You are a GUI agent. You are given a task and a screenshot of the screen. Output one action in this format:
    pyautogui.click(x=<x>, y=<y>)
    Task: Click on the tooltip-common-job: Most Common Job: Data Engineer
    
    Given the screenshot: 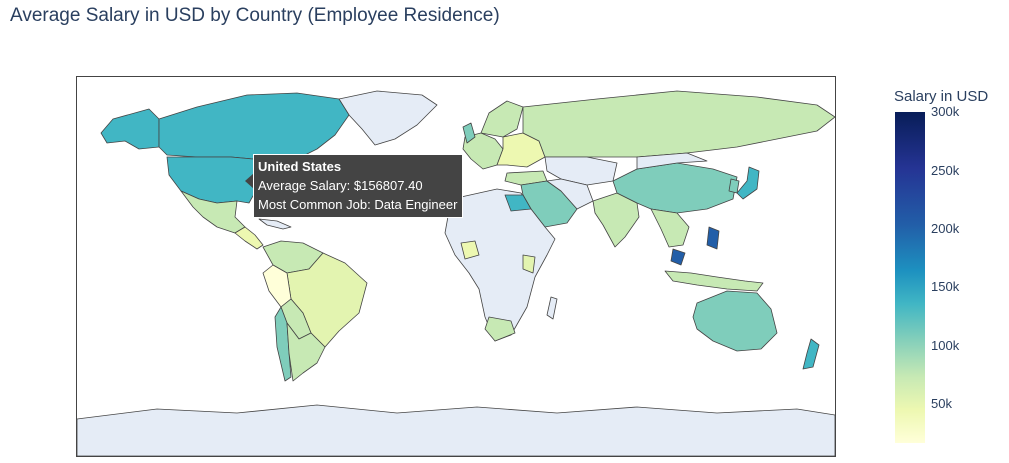 What is the action you would take?
    pyautogui.click(x=358, y=204)
    